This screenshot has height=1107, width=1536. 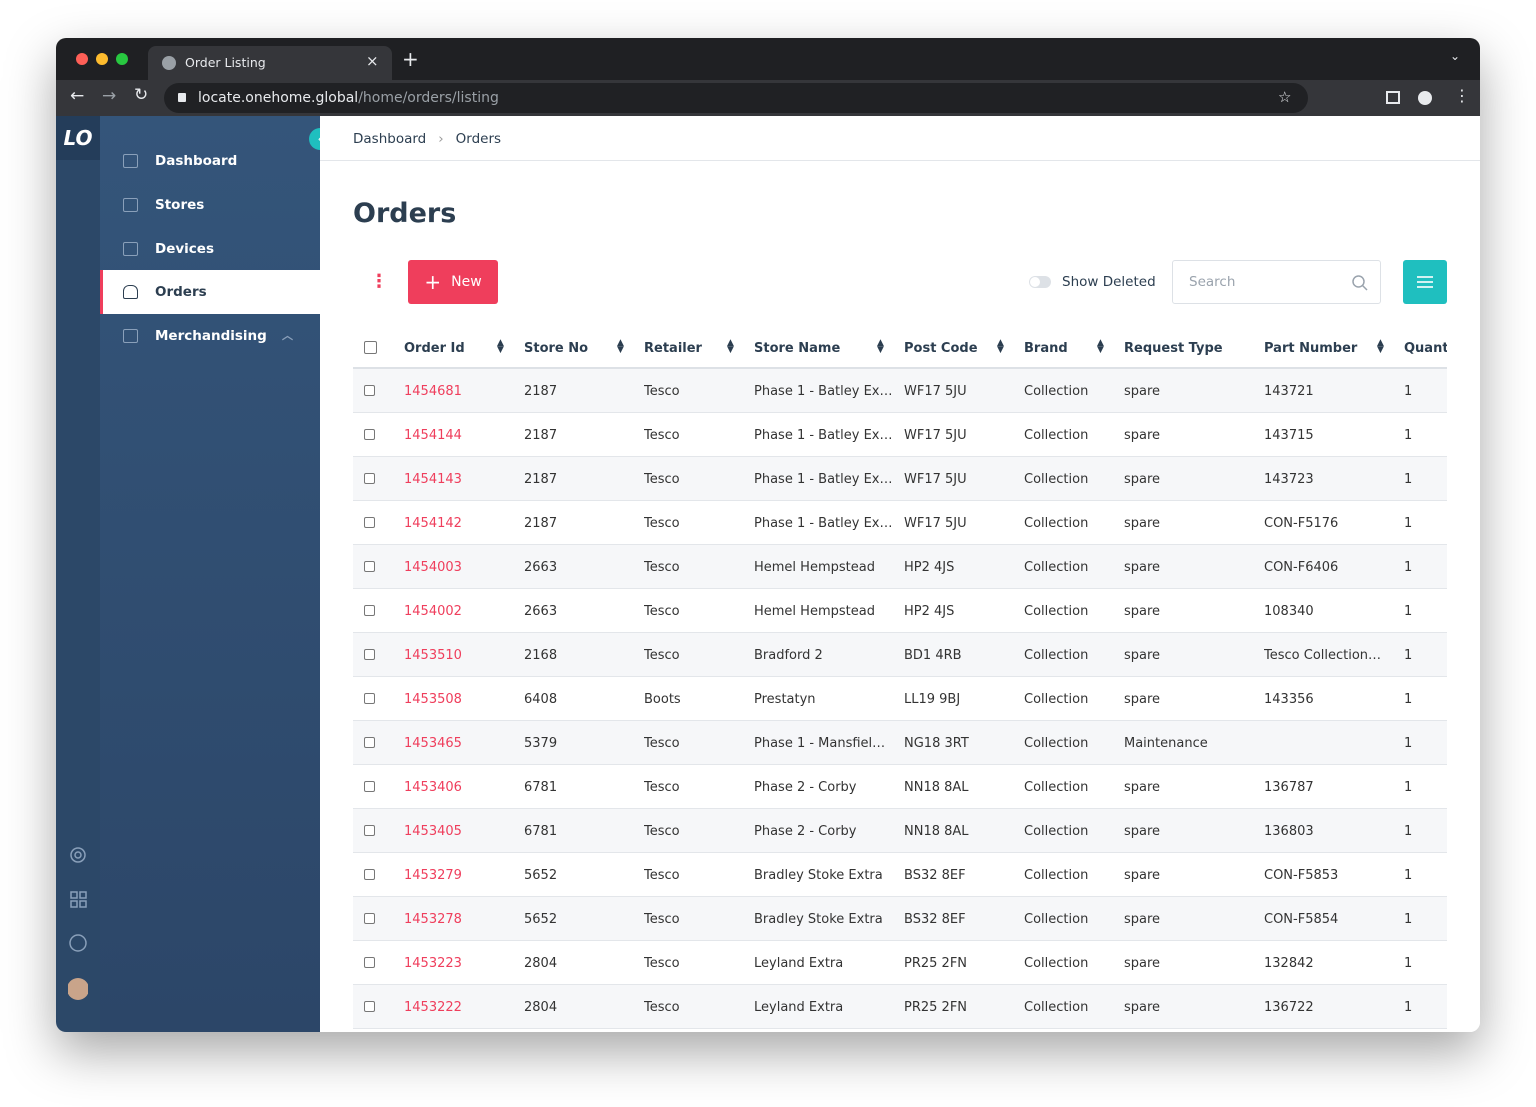 I want to click on cell: 5379, so click(x=541, y=743).